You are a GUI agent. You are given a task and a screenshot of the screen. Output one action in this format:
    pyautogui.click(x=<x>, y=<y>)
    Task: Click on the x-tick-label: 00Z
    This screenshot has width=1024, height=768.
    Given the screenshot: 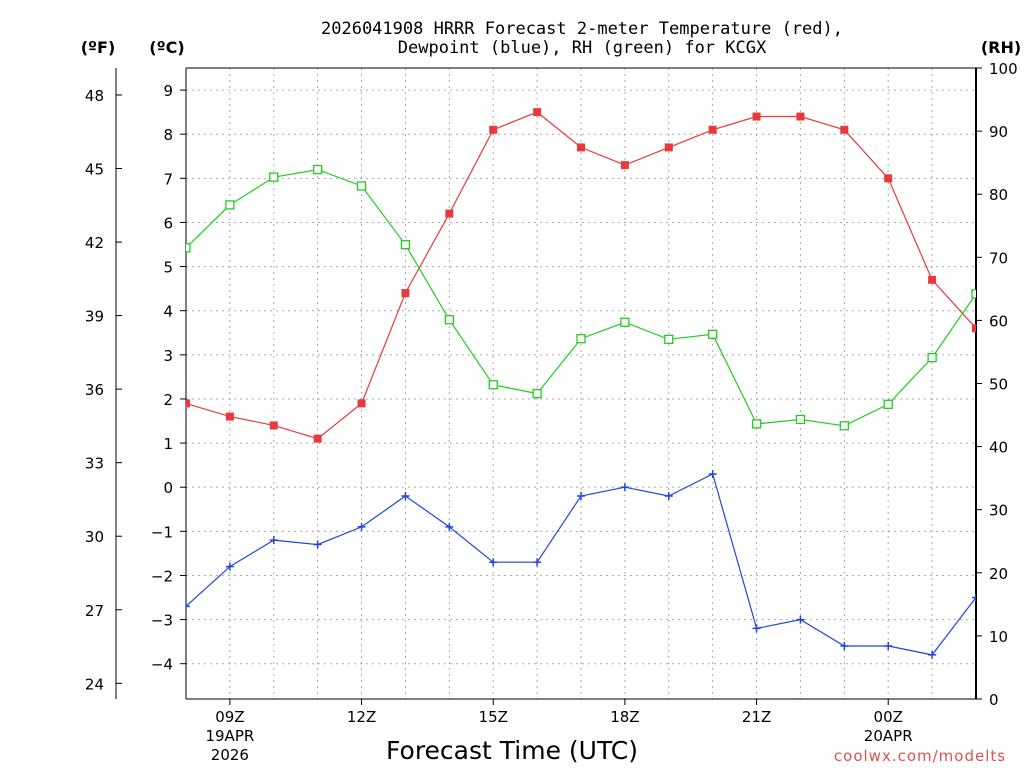 What is the action you would take?
    pyautogui.click(x=888, y=717)
    